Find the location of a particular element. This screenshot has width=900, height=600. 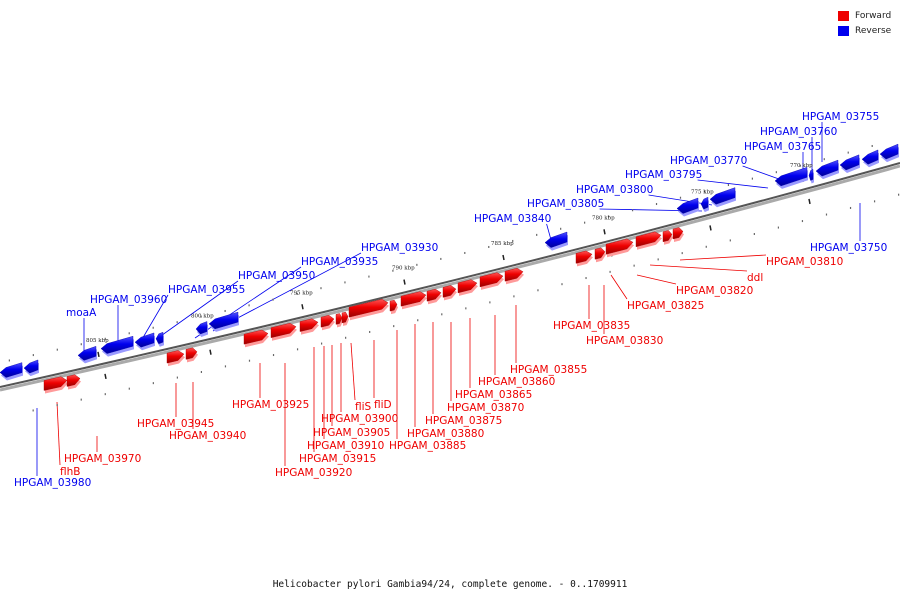

gene-label: HPGAM_03955 is located at coordinates (206, 290).